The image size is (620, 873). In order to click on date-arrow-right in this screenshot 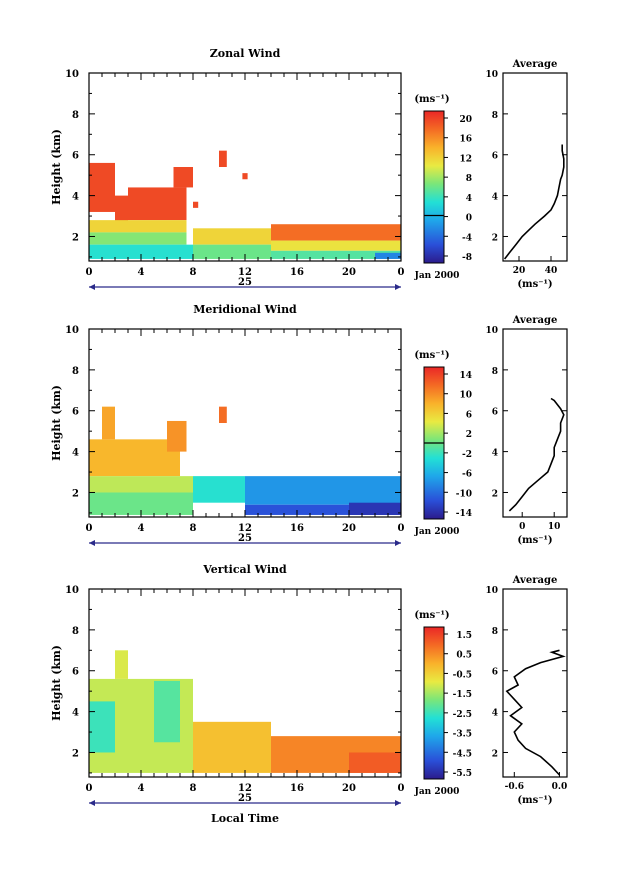, I will do `click(398, 287)`.